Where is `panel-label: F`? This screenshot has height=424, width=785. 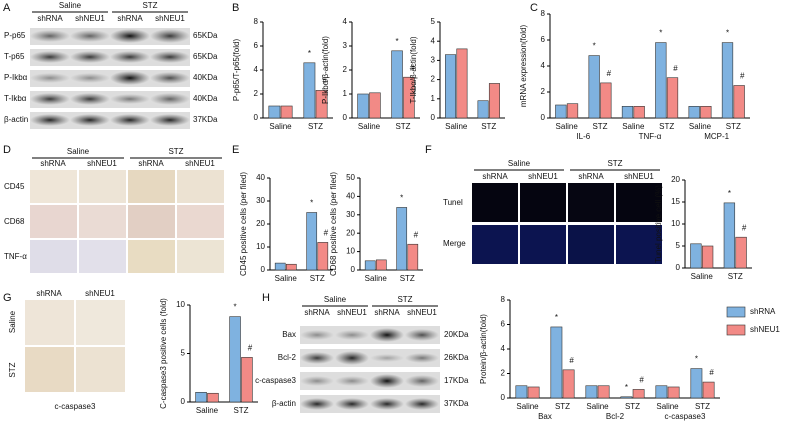
panel-label: F is located at coordinates (428, 150).